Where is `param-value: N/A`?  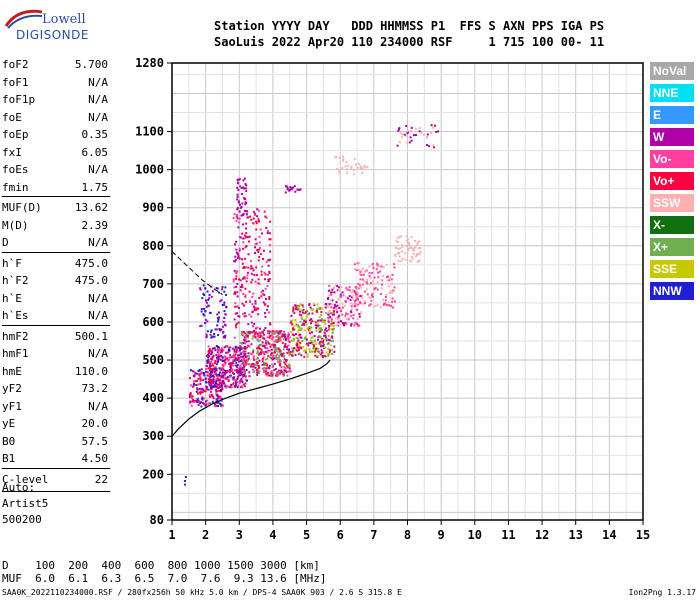 param-value: N/A is located at coordinates (98, 99).